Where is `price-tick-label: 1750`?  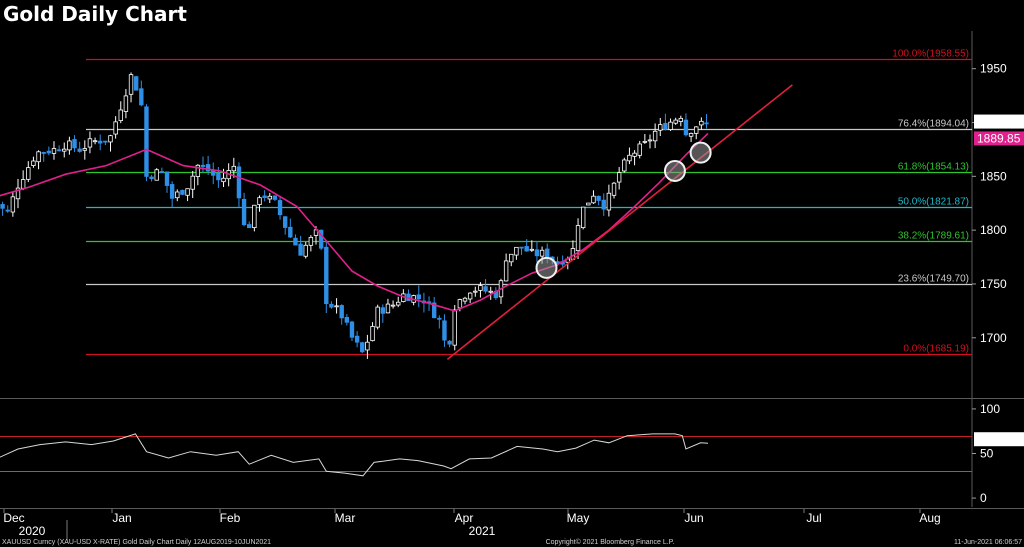 price-tick-label: 1750 is located at coordinates (993, 284).